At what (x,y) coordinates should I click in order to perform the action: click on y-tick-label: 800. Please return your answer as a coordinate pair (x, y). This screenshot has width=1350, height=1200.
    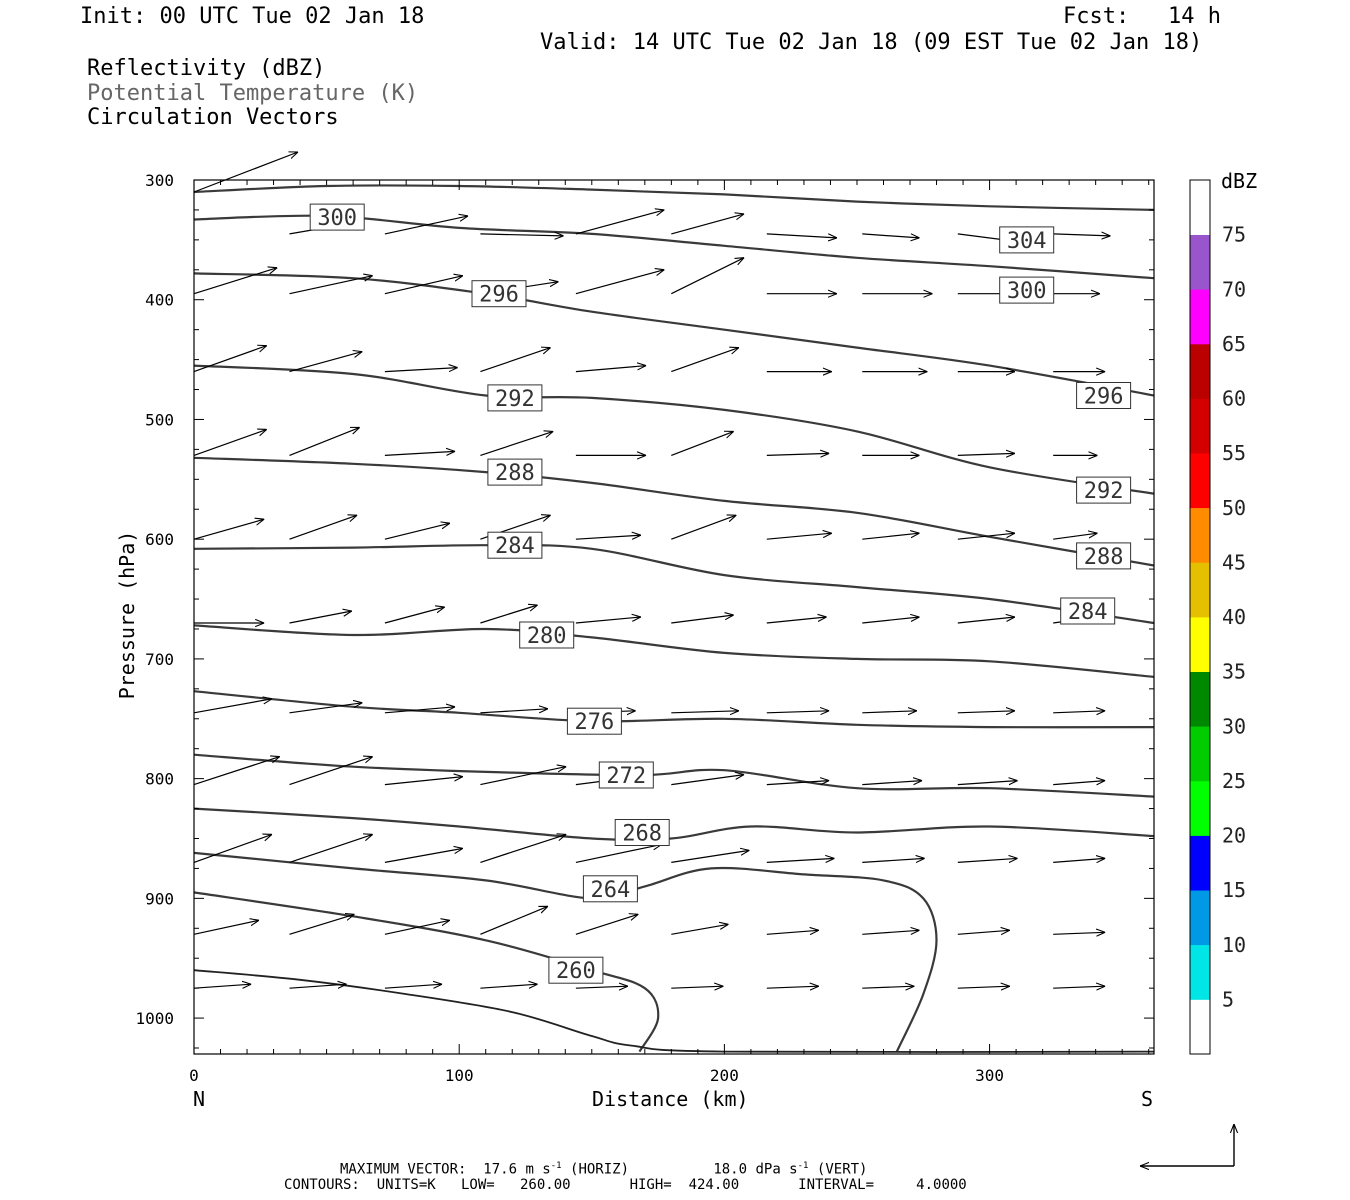
    Looking at the image, I should click on (159, 779).